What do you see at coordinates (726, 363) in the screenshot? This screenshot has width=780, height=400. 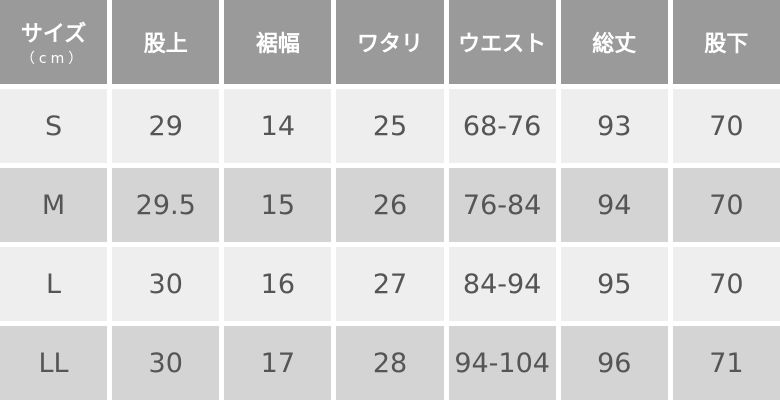 I see `value-cell: 71` at bounding box center [726, 363].